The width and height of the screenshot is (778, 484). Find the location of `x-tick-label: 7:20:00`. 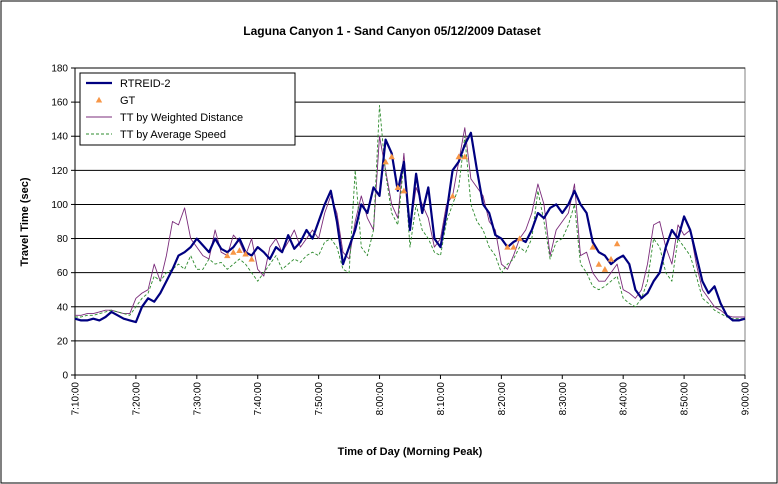

x-tick-label: 7:20:00 is located at coordinates (136, 399).